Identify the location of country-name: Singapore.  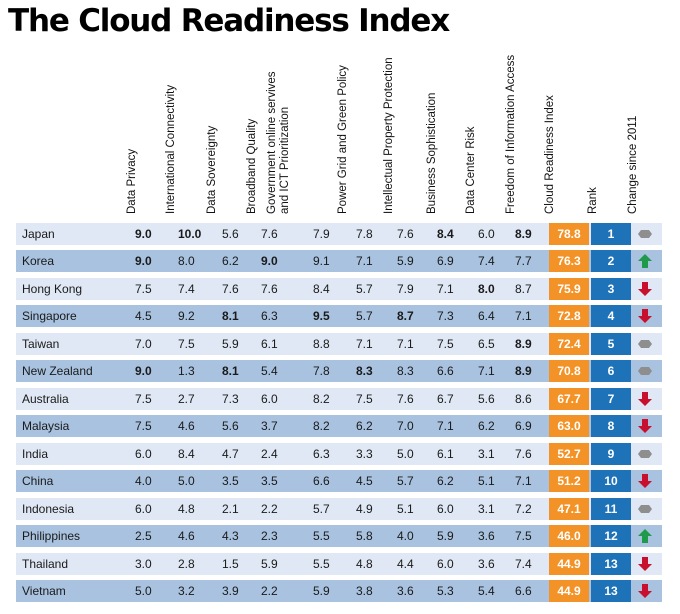
(49, 316).